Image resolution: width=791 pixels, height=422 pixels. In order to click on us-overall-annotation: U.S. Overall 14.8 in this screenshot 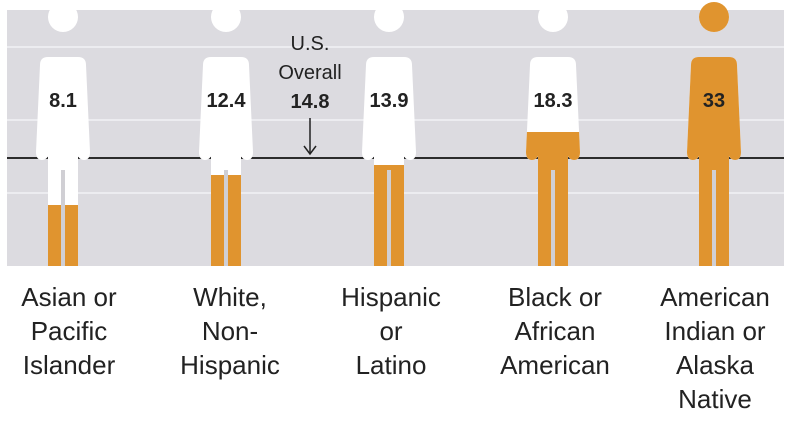, I will do `click(310, 73)`.